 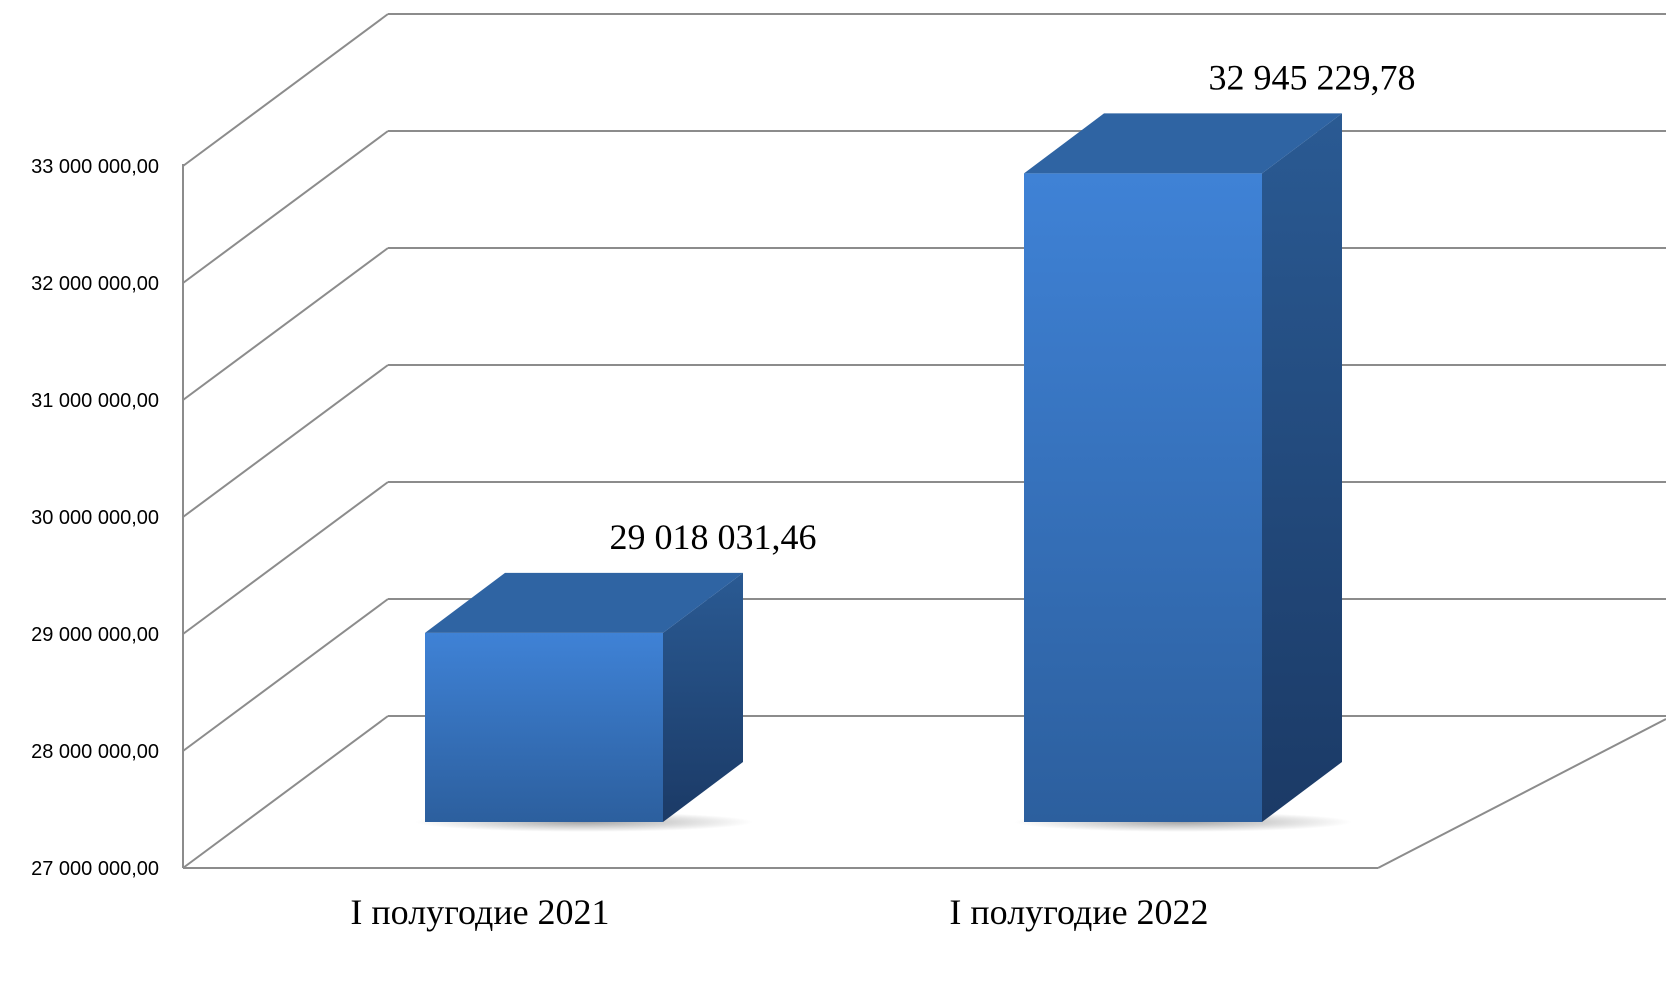 I want to click on y-tick-label: 28 000 000,00, so click(x=95, y=752).